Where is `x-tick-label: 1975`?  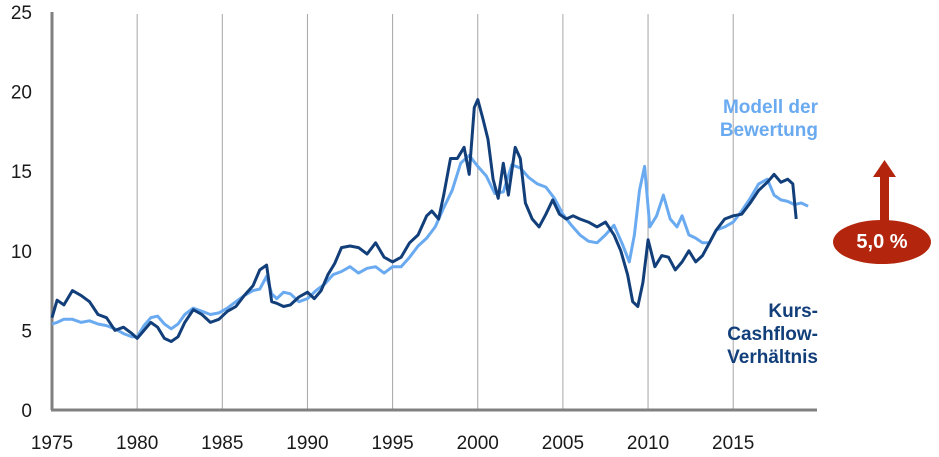 x-tick-label: 1975 is located at coordinates (52, 443).